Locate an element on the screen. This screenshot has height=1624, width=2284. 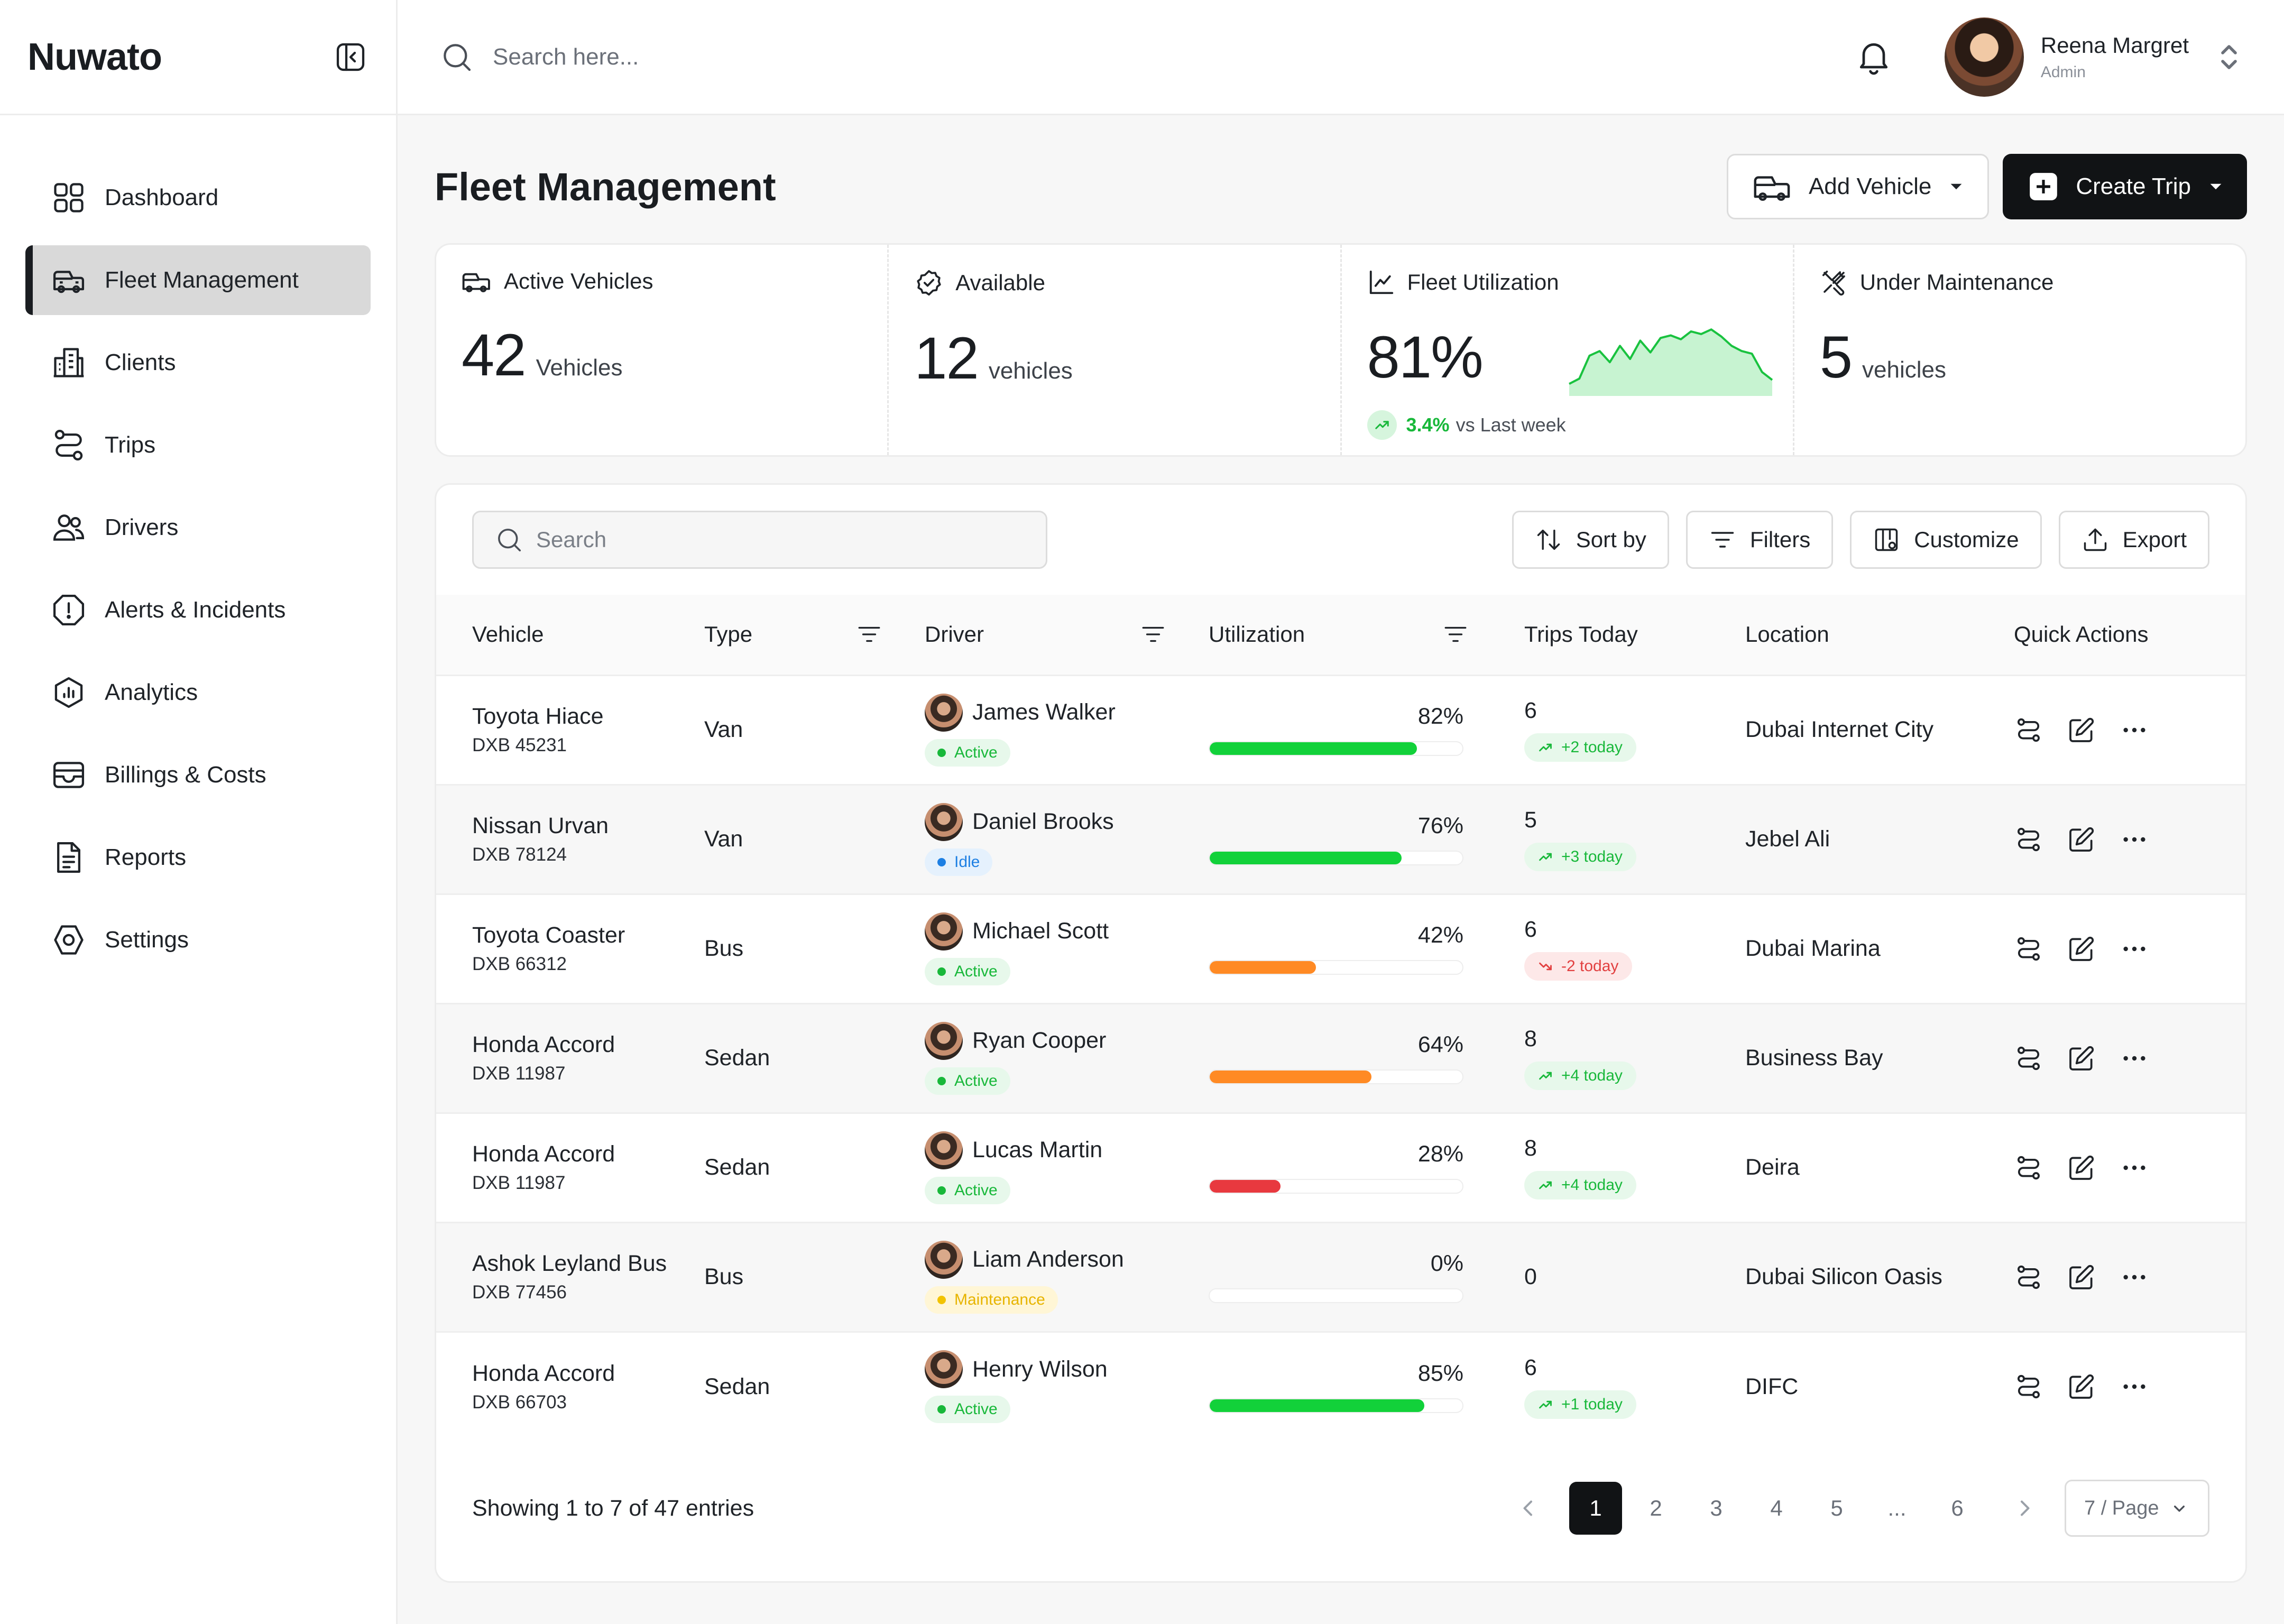
status-badge: Active is located at coordinates (967, 1190).